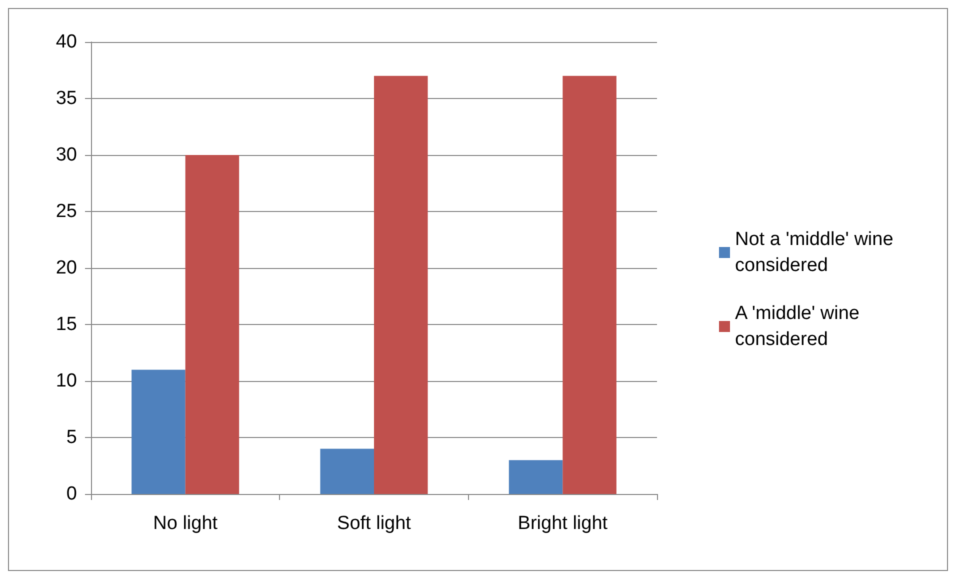 The height and width of the screenshot is (579, 958). Describe the element at coordinates (800, 326) in the screenshot. I see `legend-label: A 'middle' wine considered` at that location.